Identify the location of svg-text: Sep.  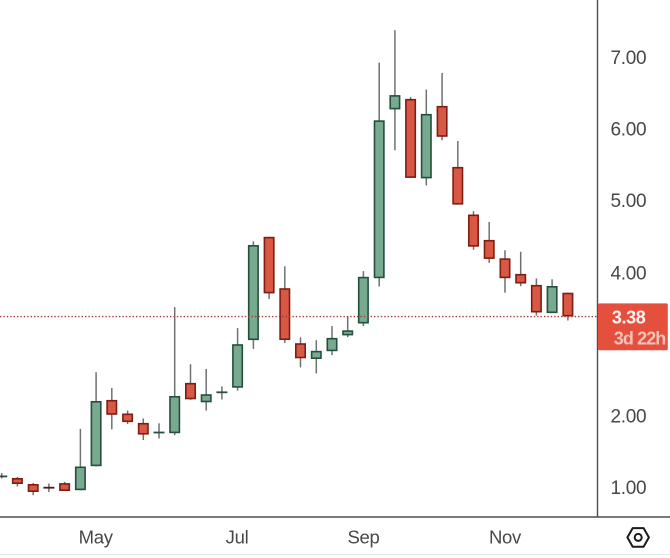
(363, 537).